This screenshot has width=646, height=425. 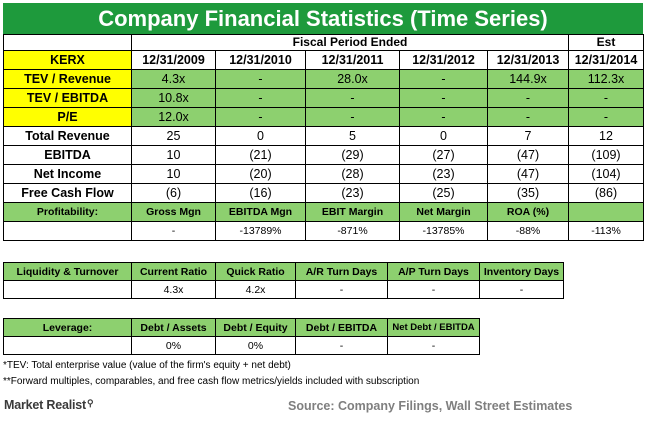 I want to click on value-cell: (109), so click(x=606, y=155).